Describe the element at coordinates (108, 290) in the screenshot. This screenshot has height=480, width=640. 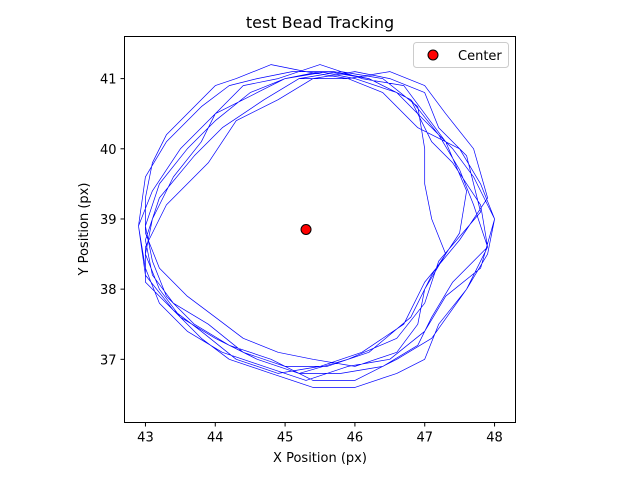
I see `y-tick-label: 38` at that location.